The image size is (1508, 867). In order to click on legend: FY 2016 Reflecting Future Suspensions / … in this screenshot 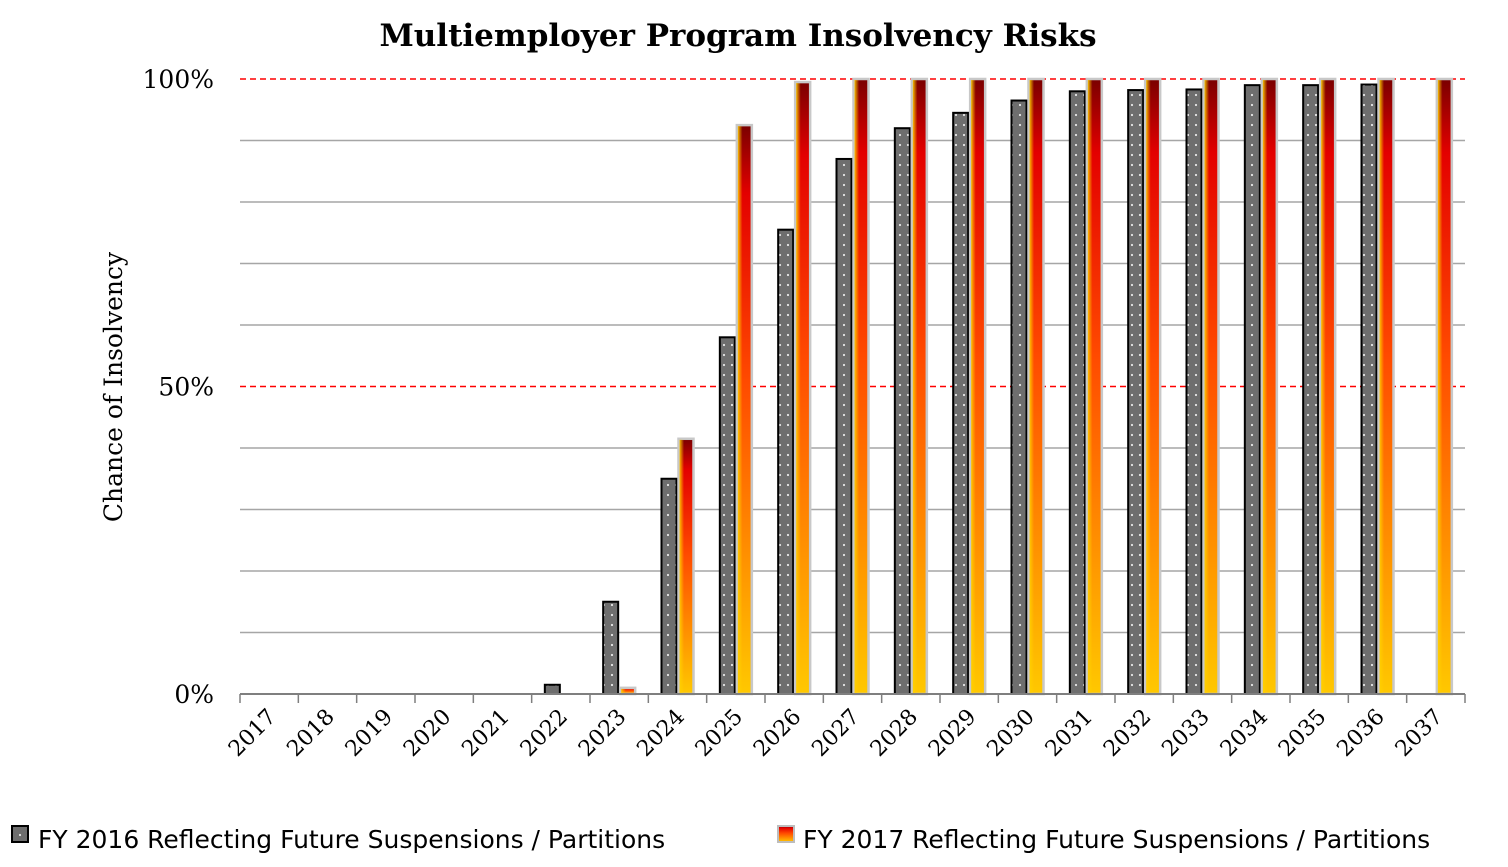, I will do `click(720, 839)`.